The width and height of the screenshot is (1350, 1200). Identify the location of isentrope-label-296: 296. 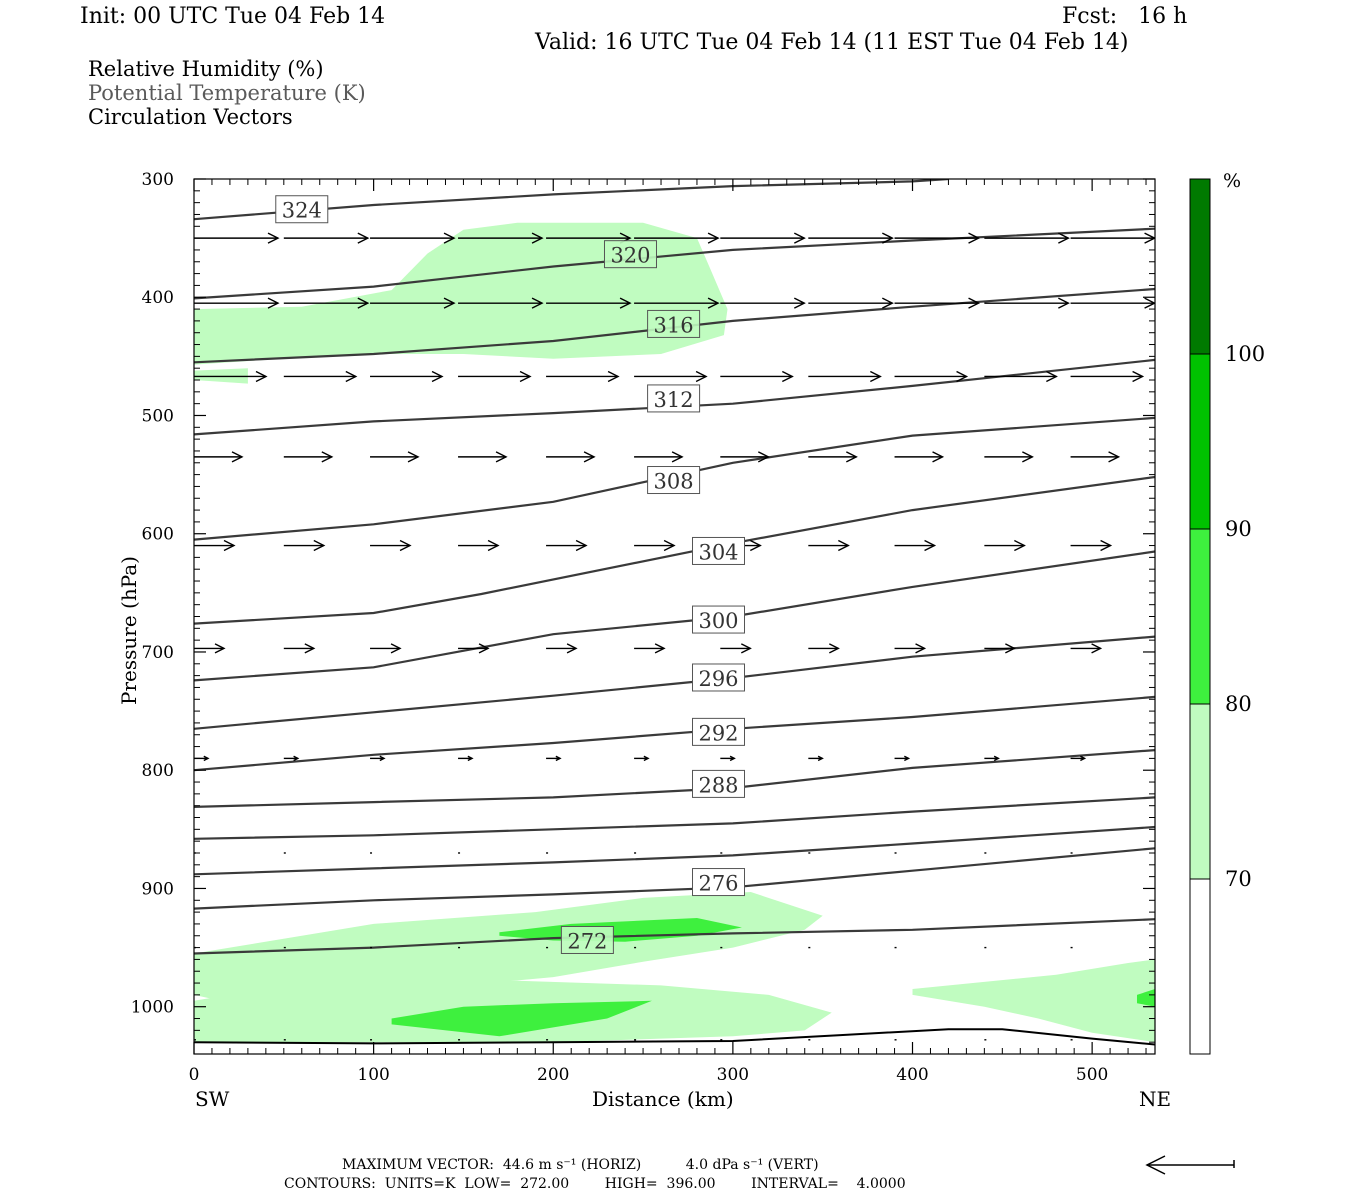
(719, 677).